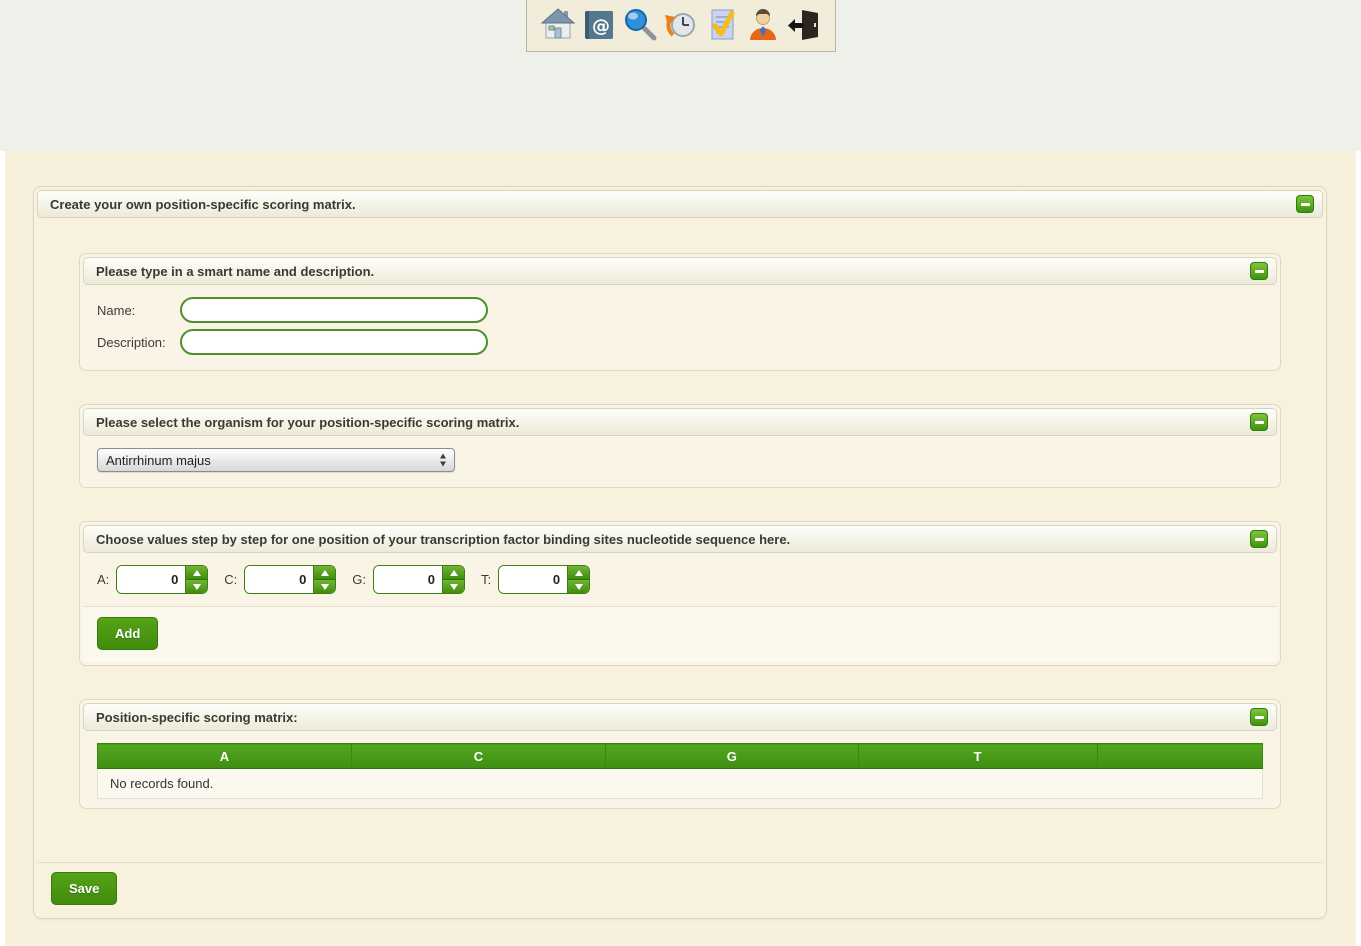 The height and width of the screenshot is (946, 1361). I want to click on column-header-empty, so click(1180, 756).